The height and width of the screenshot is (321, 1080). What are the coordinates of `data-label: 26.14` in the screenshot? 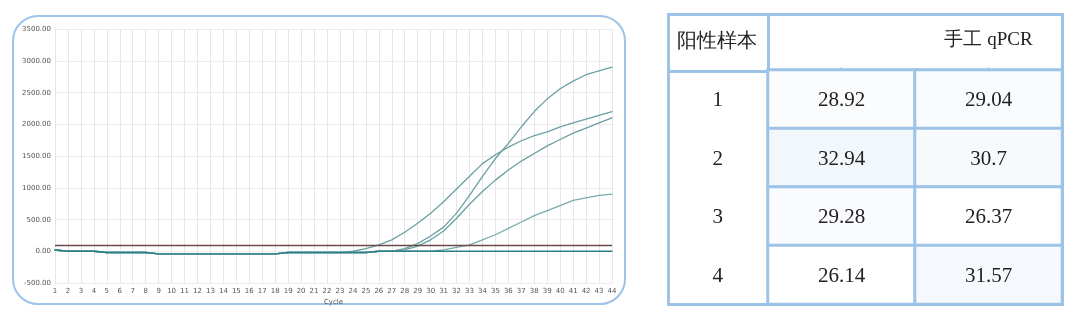 It's located at (841, 274).